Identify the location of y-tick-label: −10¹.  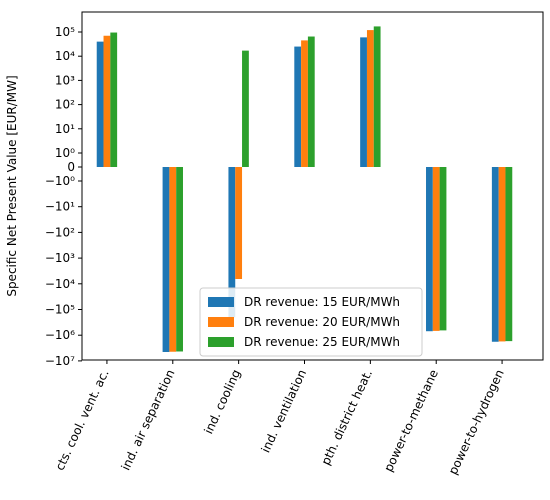
(60, 207).